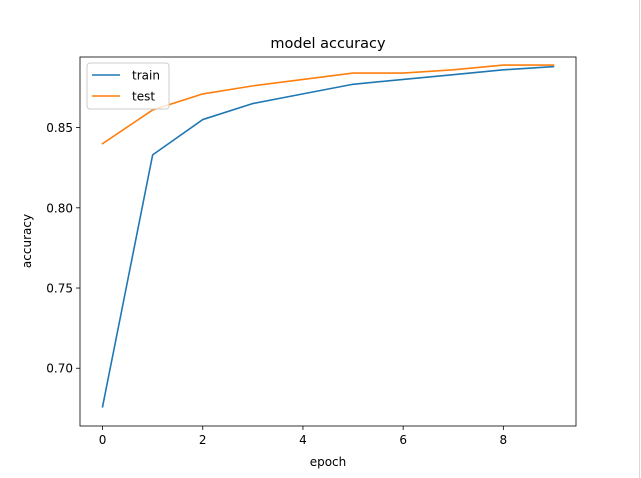  What do you see at coordinates (504, 440) in the screenshot?
I see `x-tick-label: 8` at bounding box center [504, 440].